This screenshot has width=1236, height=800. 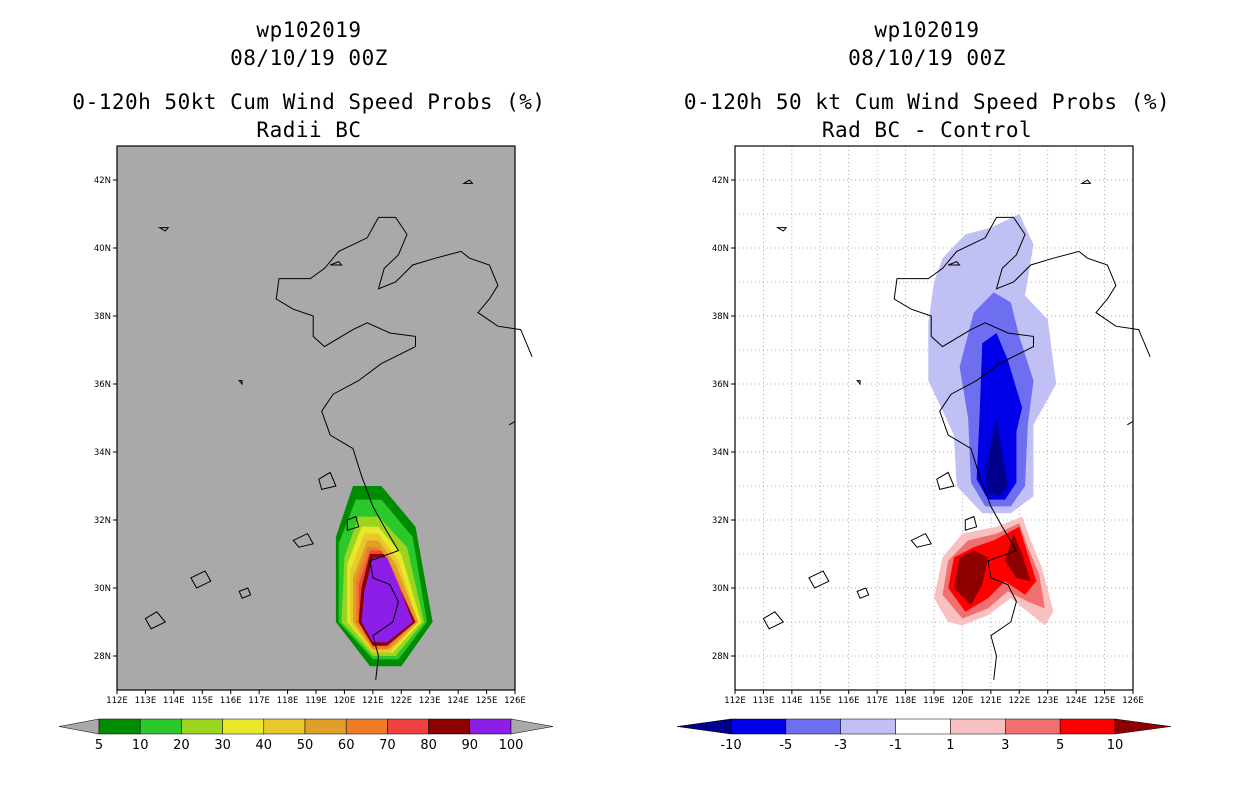 I want to click on colorbar: 5 10 20 30 40 50 60 70 80 90 100, so click(x=306, y=735).